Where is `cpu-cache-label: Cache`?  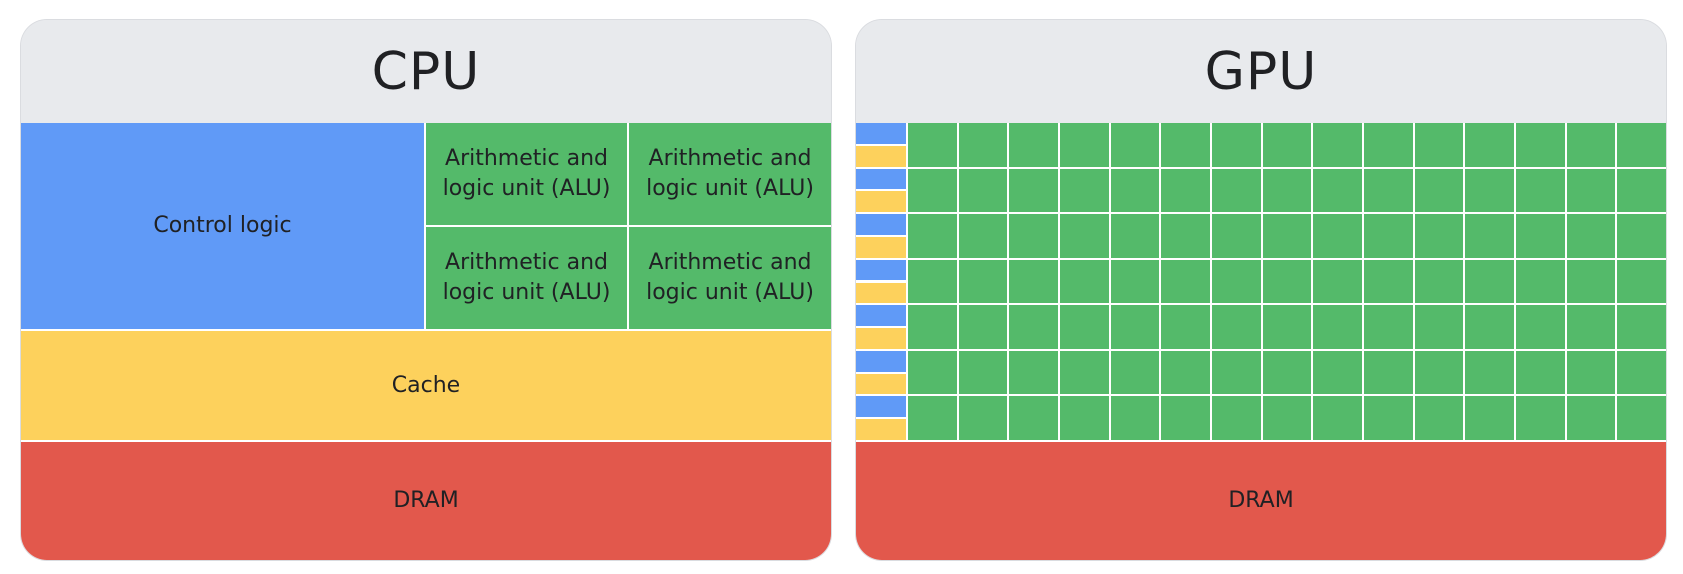
cpu-cache-label: Cache is located at coordinates (426, 385).